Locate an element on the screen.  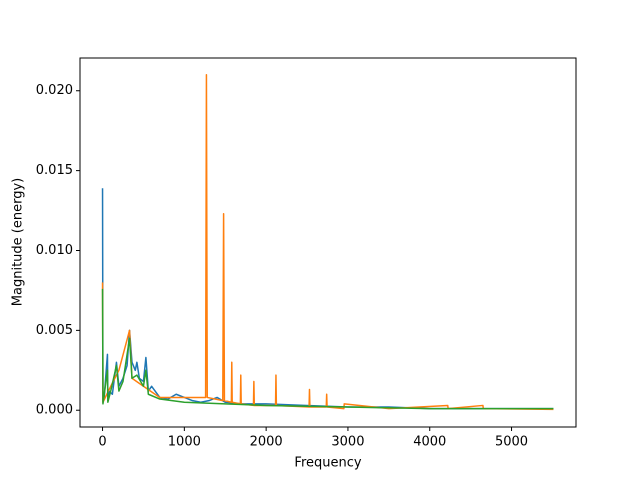
y-tick-label: 0.010 is located at coordinates (54, 250).